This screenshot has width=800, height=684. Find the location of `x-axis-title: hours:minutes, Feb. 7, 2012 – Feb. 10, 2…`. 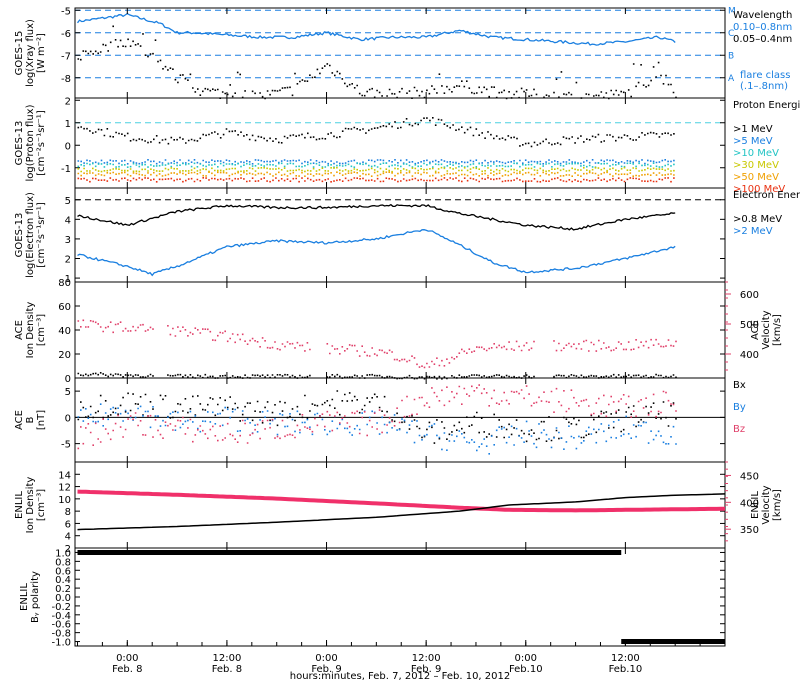

x-axis-title: hours:minutes, Feb. 7, 2012 – Feb. 10, 2… is located at coordinates (400, 675).